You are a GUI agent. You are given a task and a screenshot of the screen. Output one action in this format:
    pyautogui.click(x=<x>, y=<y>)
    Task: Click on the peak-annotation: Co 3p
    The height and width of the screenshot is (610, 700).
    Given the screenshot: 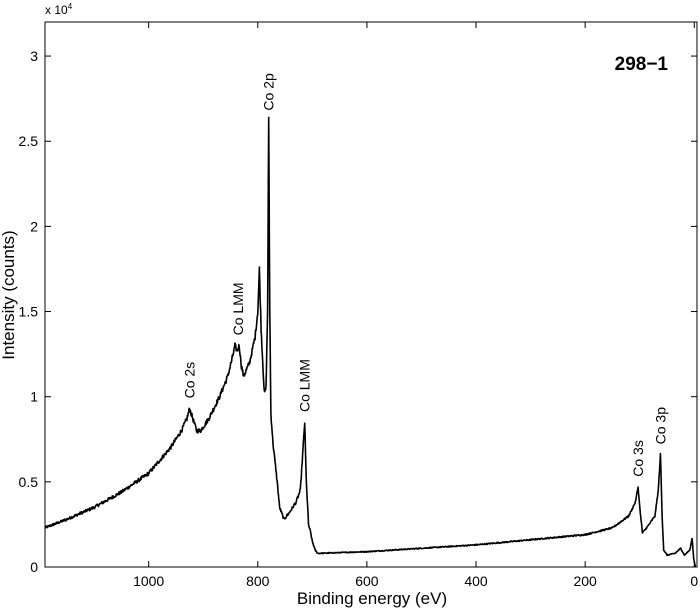 What is the action you would take?
    pyautogui.click(x=660, y=426)
    